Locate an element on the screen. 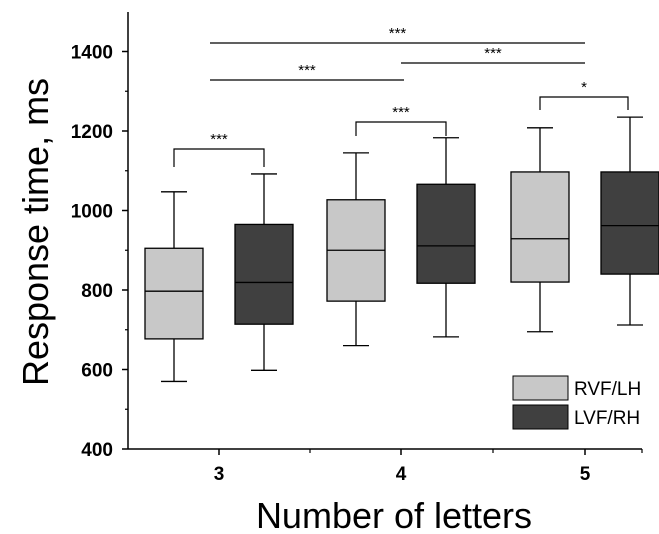  y-tick-label: 1400 is located at coordinates (92, 53).